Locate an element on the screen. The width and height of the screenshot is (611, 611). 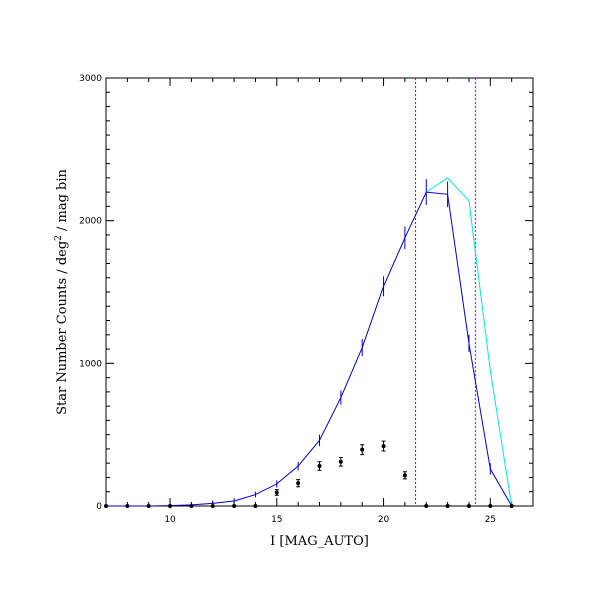
x-tick-label: 15 is located at coordinates (276, 520).